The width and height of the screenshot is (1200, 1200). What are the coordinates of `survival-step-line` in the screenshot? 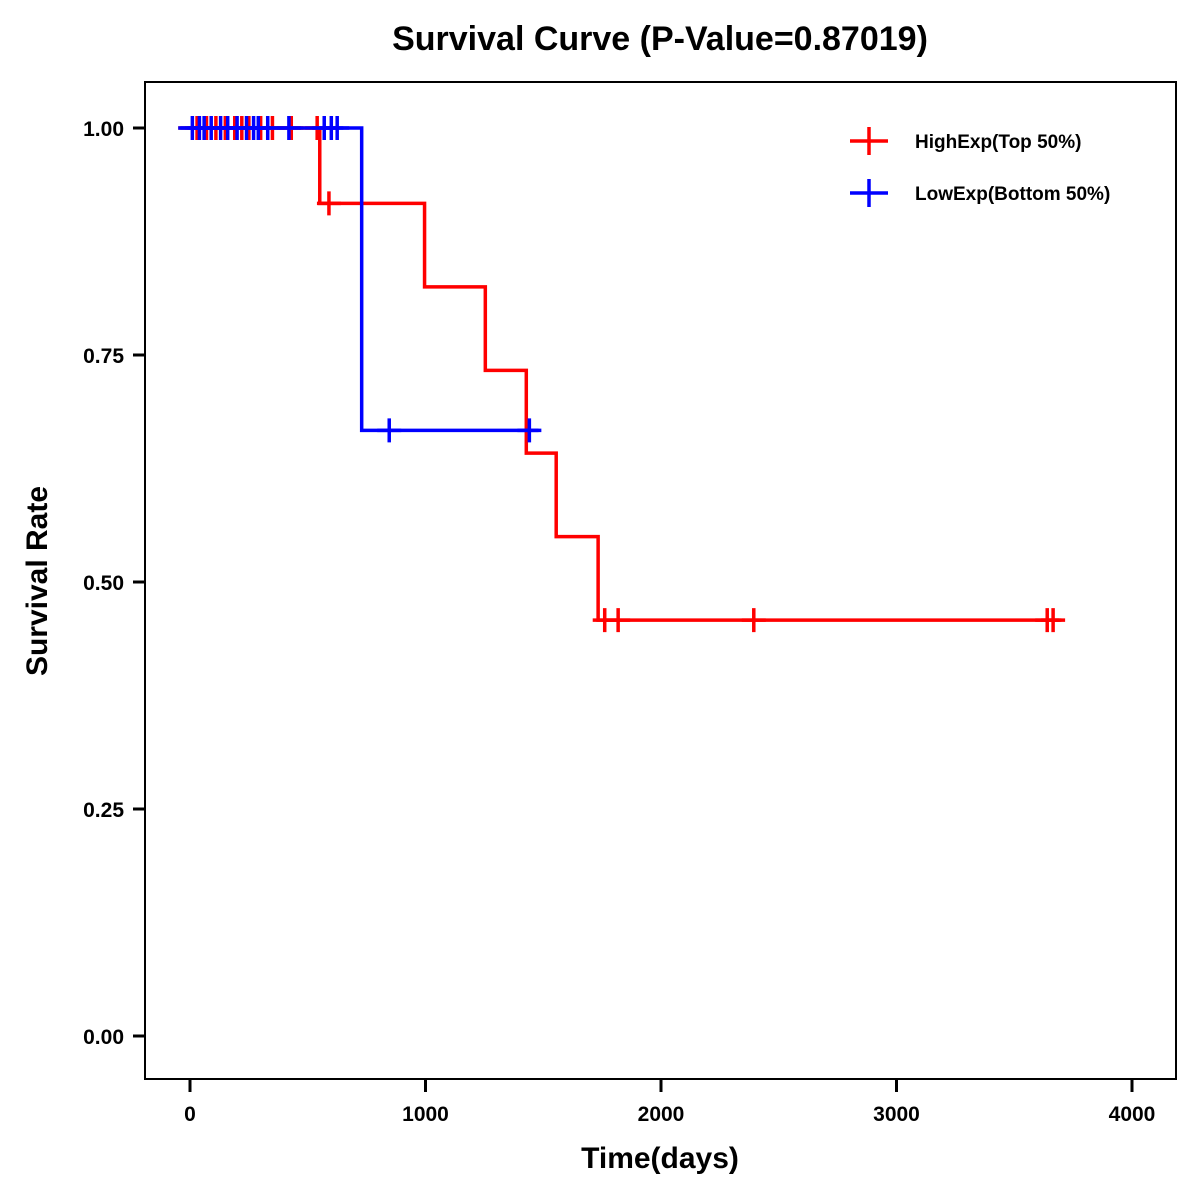 It's located at (358, 279).